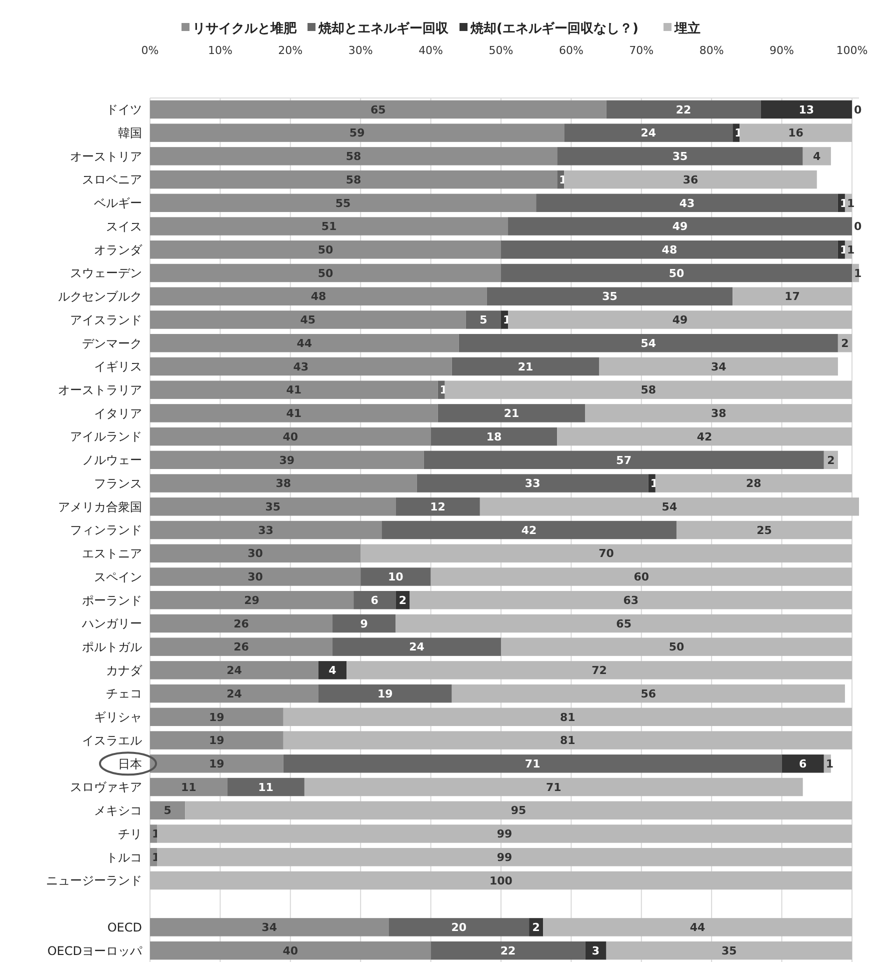 The image size is (877, 962). I want to click on data-label: 29, so click(252, 600).